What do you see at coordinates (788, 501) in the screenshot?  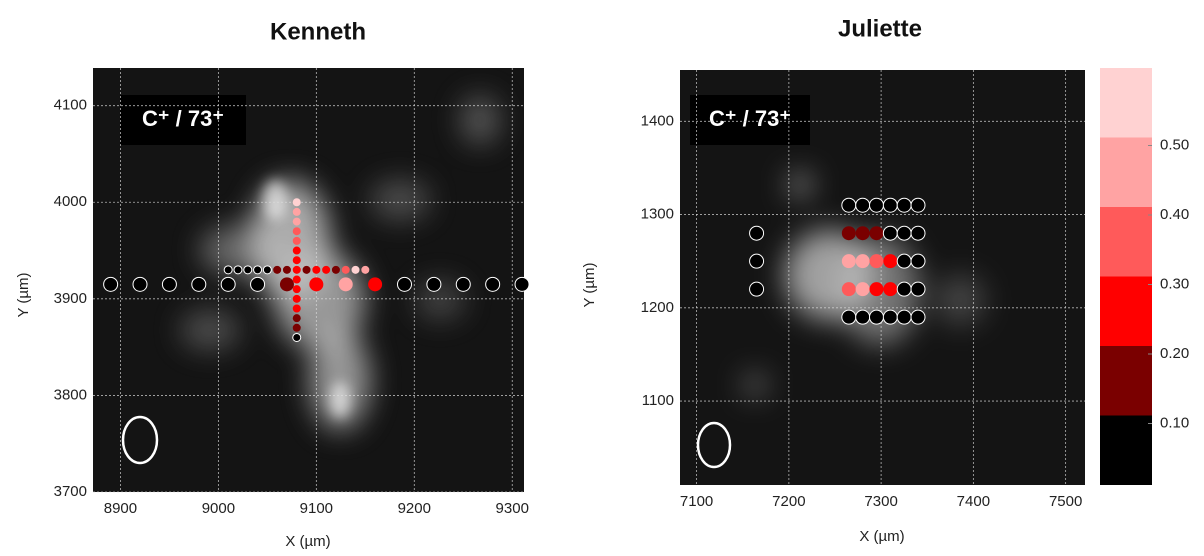 I see `x-tick-label: 7200` at bounding box center [788, 501].